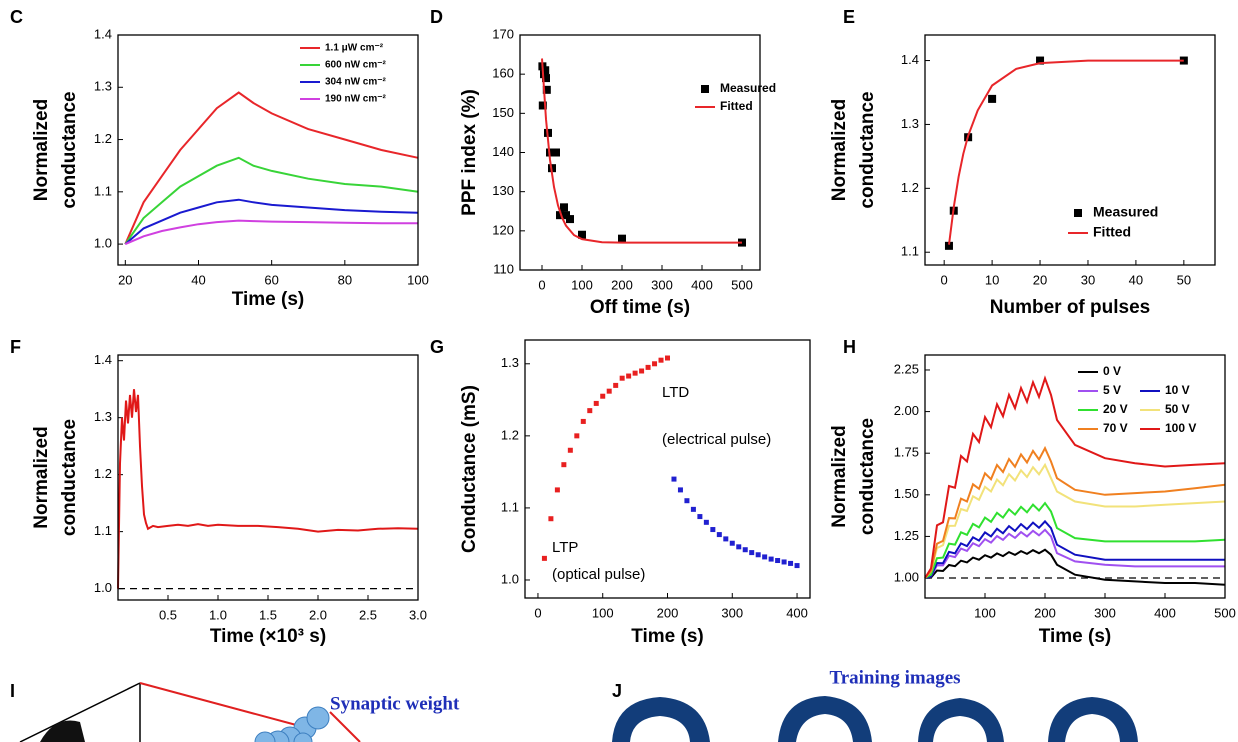  I want to click on y-tick-label: 1.3, so click(510, 362).